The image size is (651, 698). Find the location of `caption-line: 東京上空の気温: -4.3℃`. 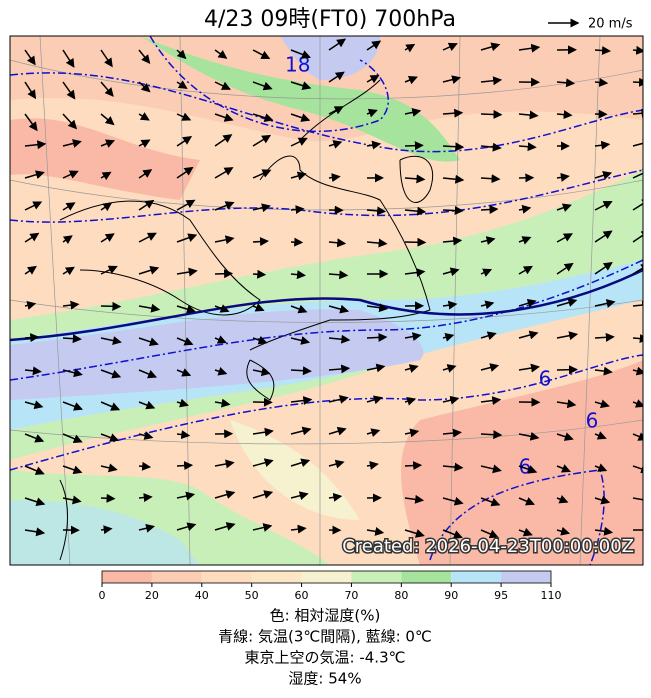

caption-line: 東京上空の気温: -4.3℃ is located at coordinates (325, 658).